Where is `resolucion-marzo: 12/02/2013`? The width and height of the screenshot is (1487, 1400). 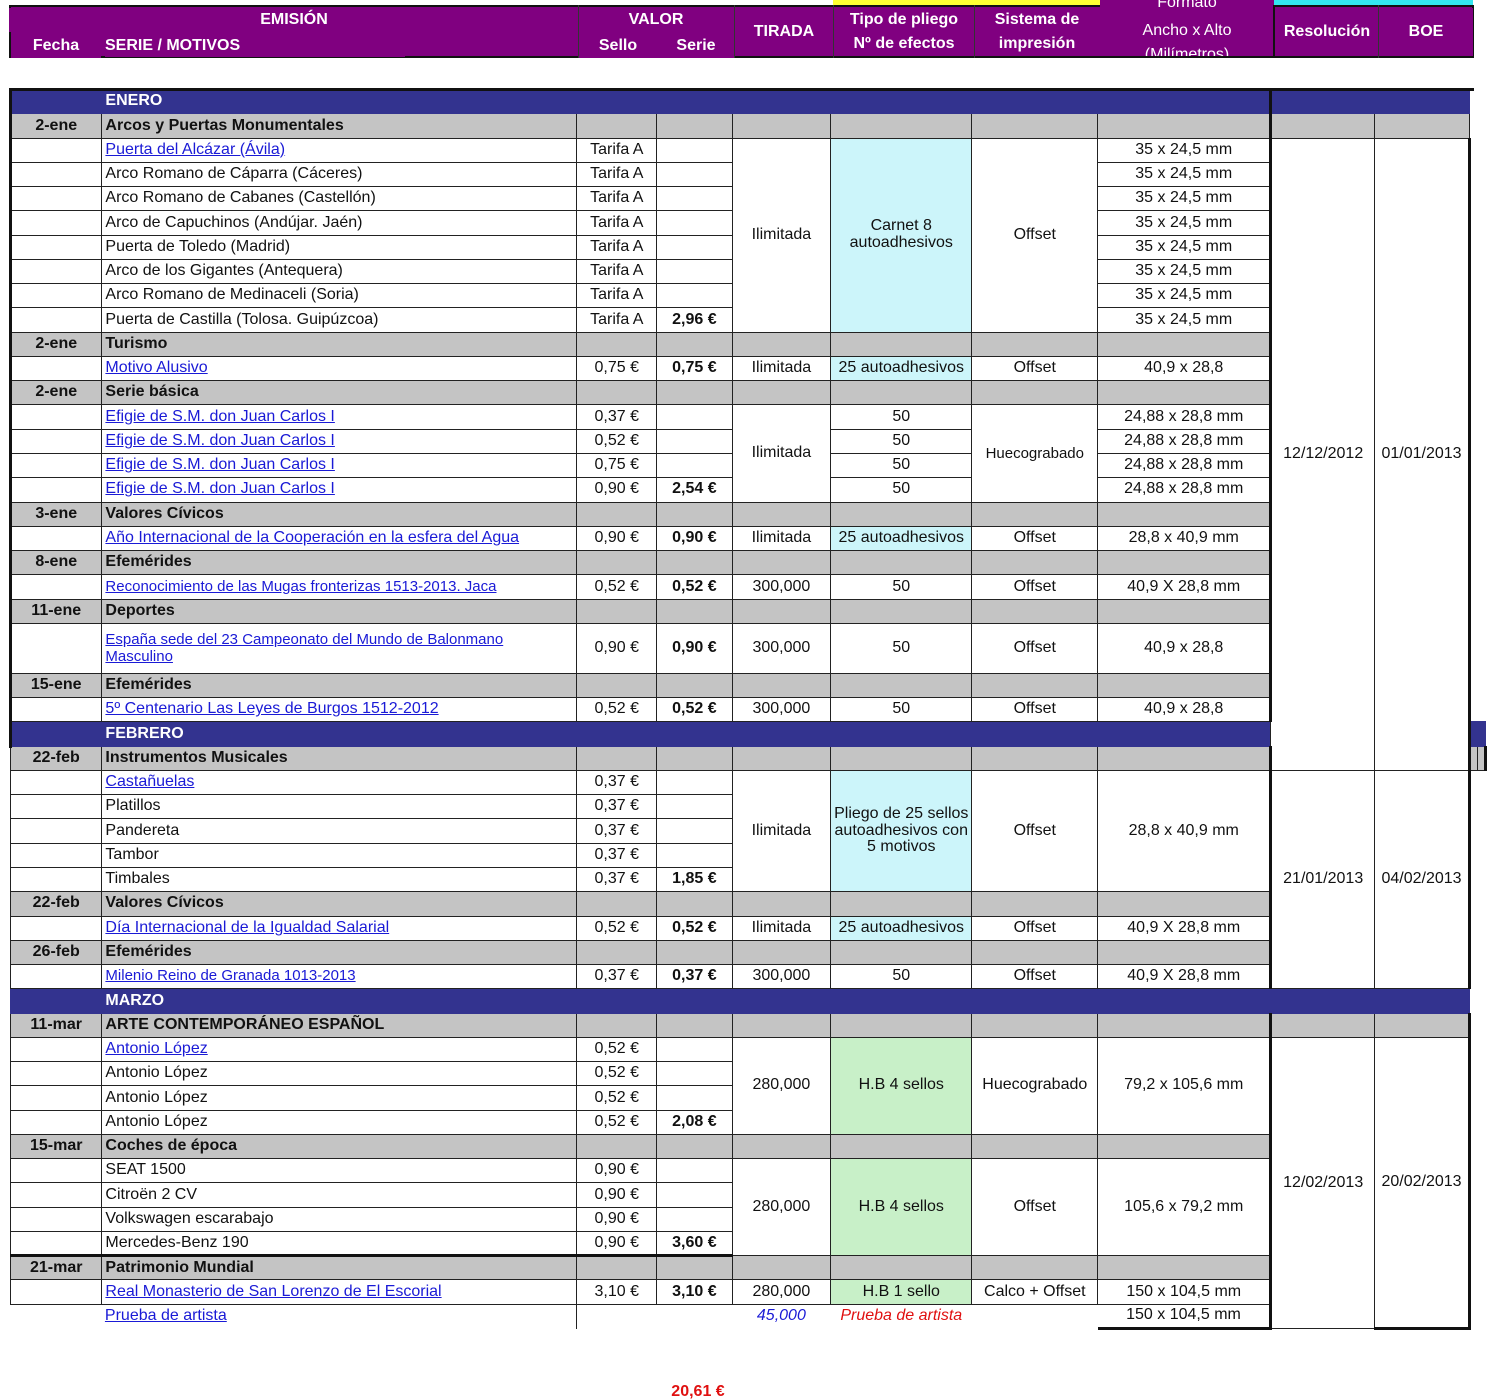 resolucion-marzo: 12/02/2013 is located at coordinates (1323, 1183).